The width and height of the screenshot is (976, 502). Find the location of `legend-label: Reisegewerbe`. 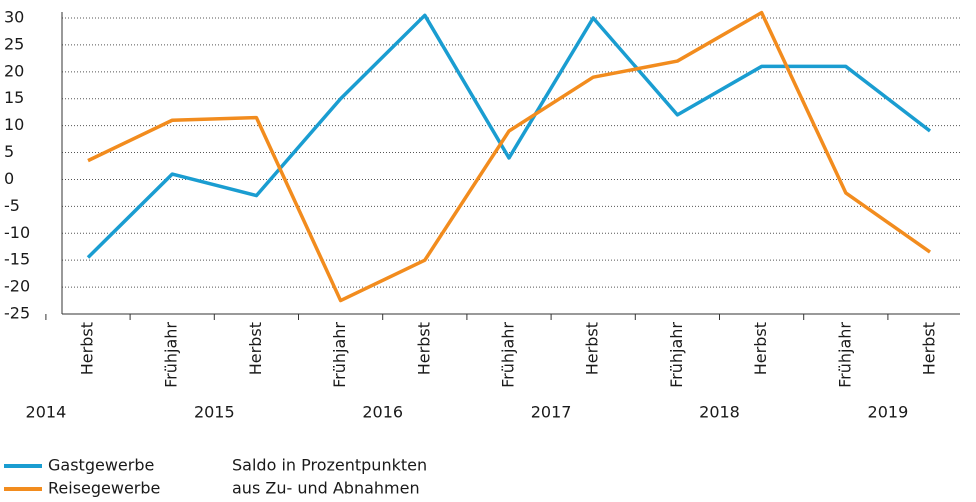

legend-label: Reisegewerbe is located at coordinates (104, 488).